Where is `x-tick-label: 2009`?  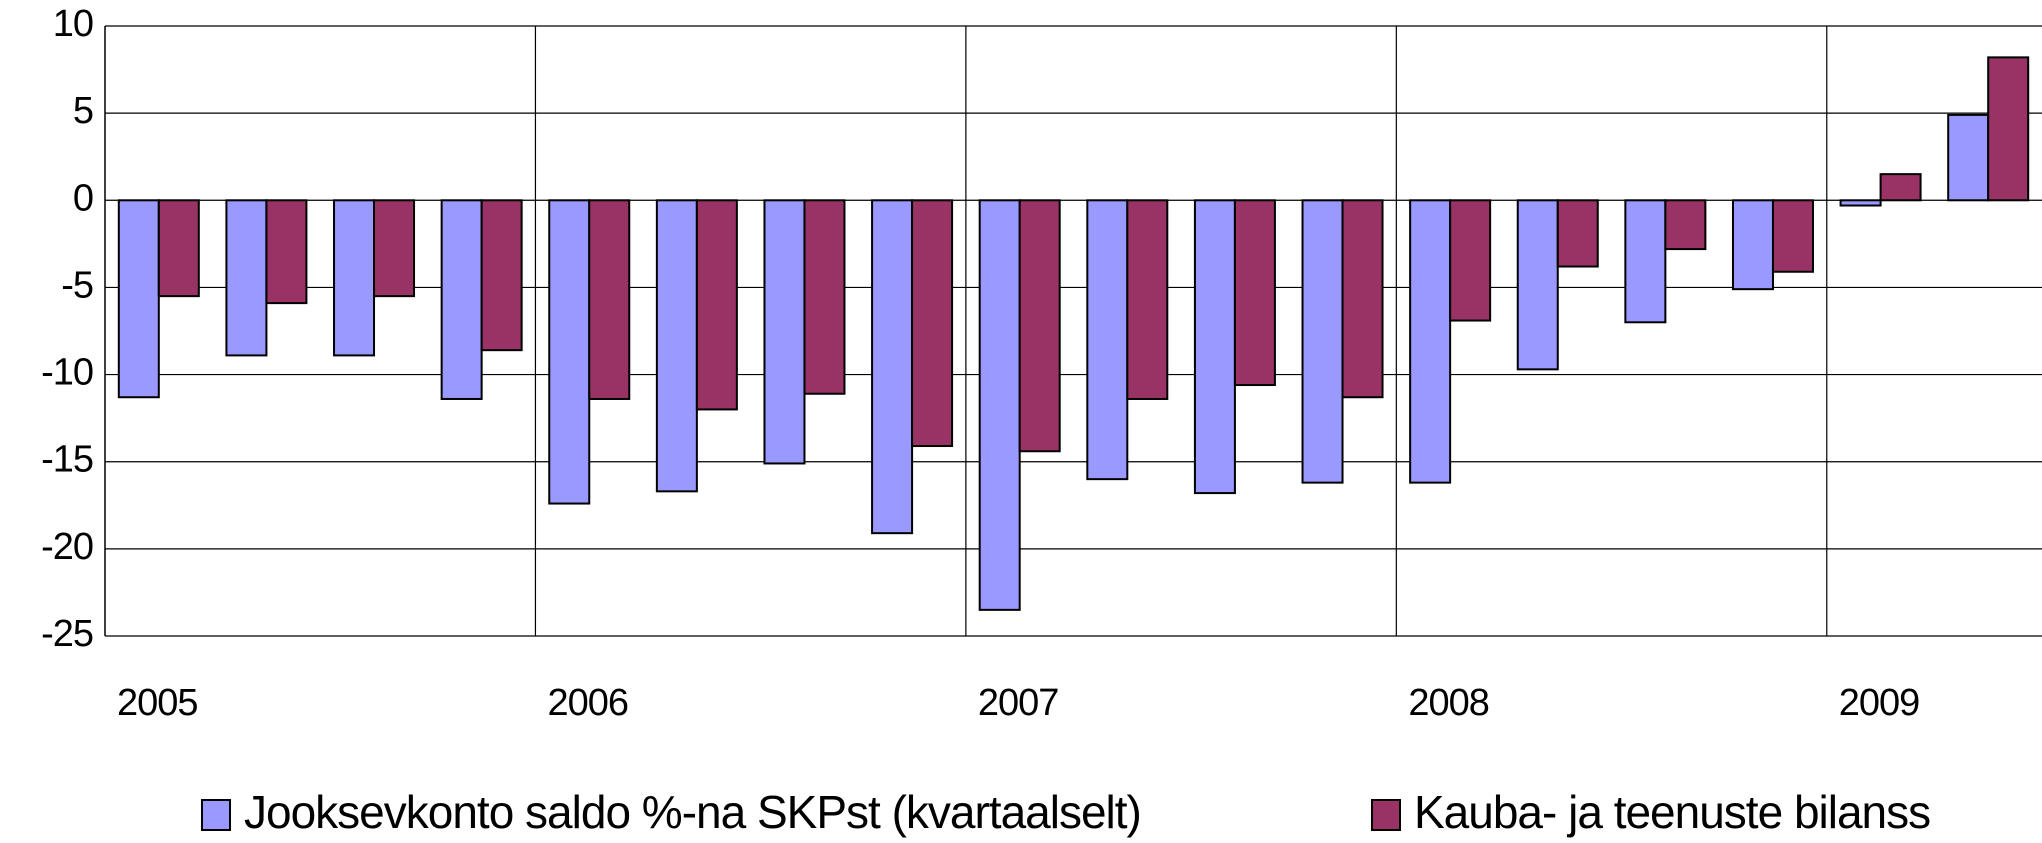
x-tick-label: 2009 is located at coordinates (1879, 703).